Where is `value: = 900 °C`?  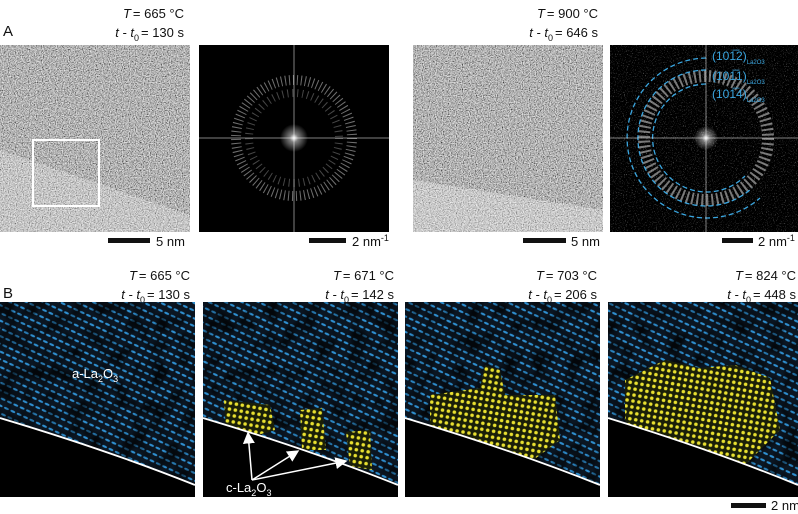
value: = 900 °C is located at coordinates (572, 13).